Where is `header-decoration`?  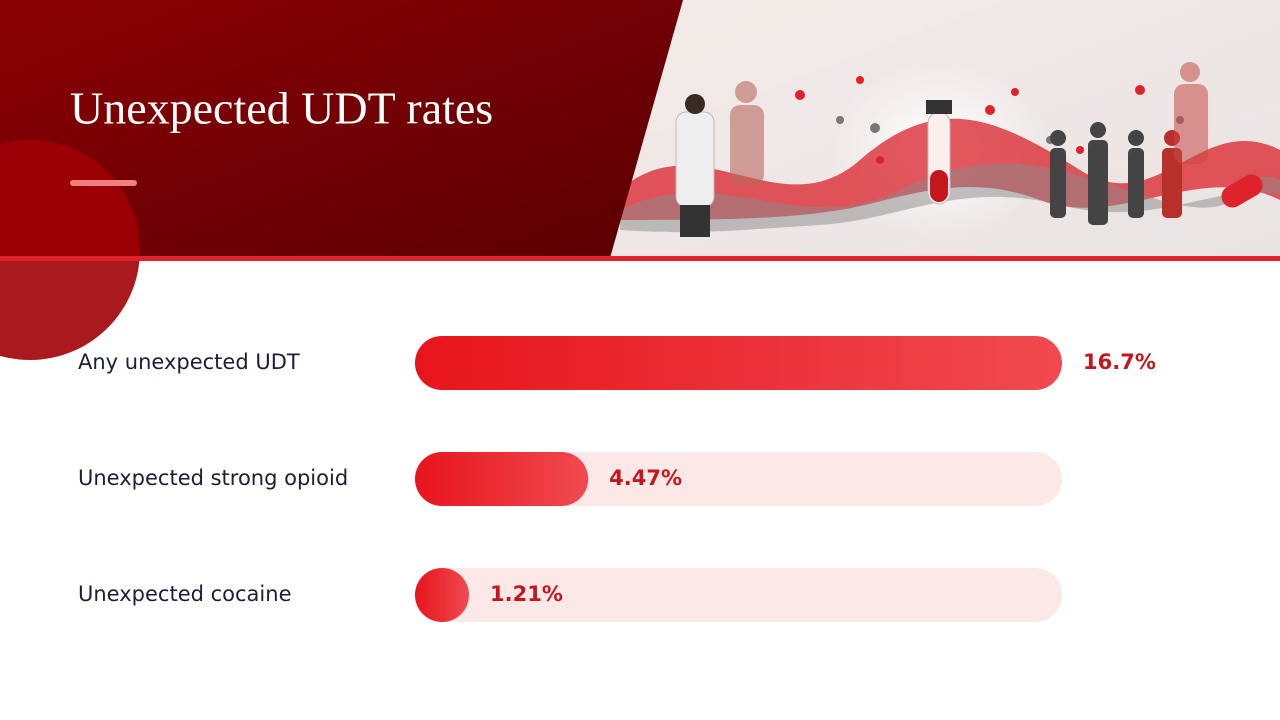 header-decoration is located at coordinates (70, 250).